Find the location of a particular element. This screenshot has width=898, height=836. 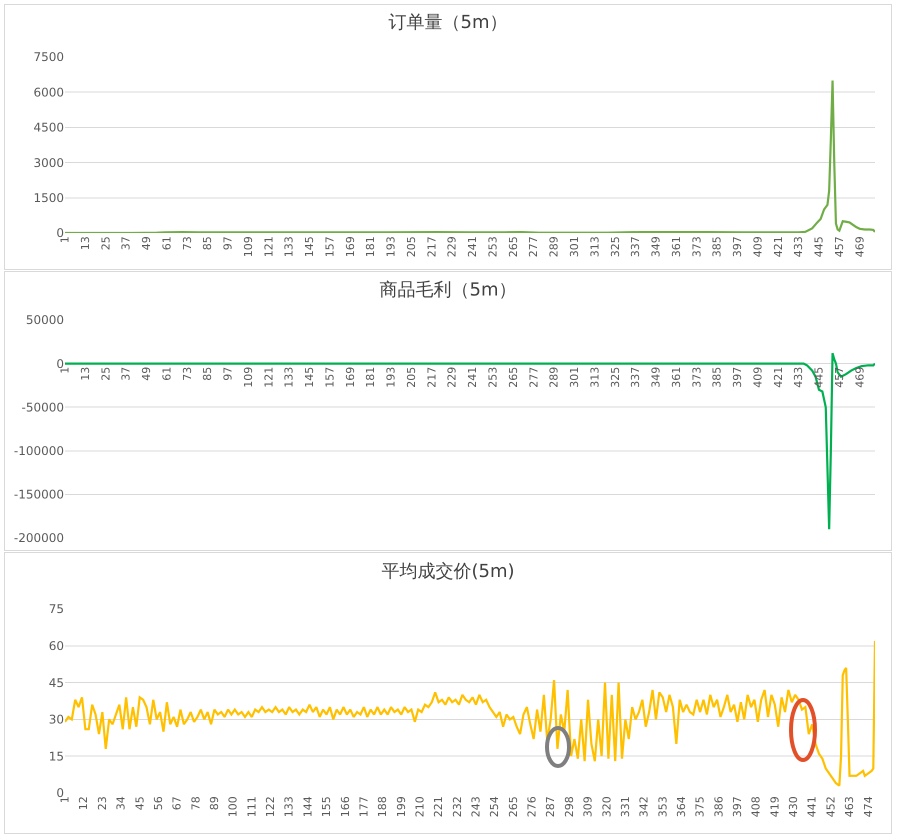

x-tick-label: 177 is located at coordinates (363, 807).